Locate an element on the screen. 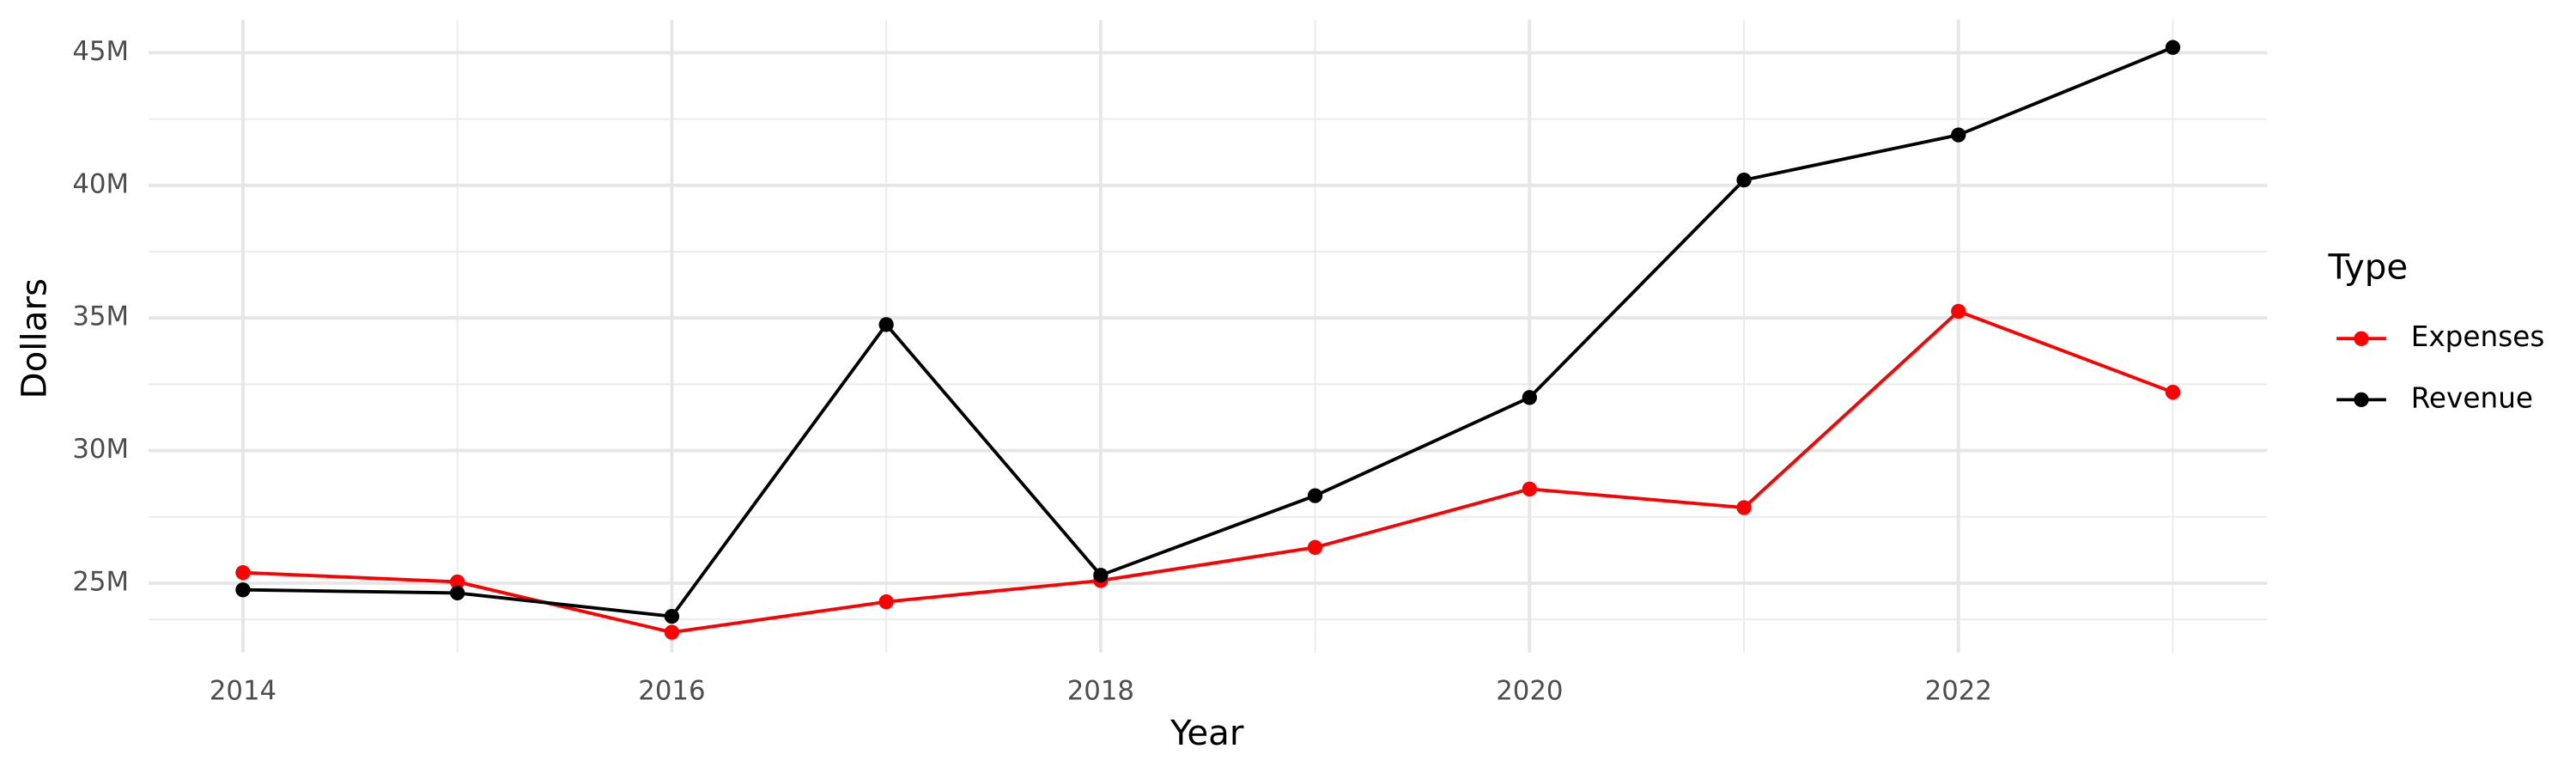 The height and width of the screenshot is (773, 2576). legend-item: Expenses is located at coordinates (2440, 336).